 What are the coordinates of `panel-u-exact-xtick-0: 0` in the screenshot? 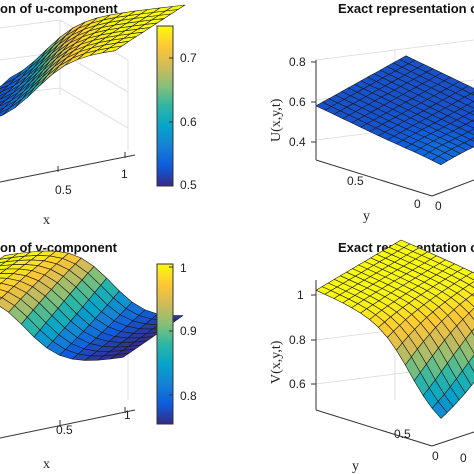 It's located at (438, 206).